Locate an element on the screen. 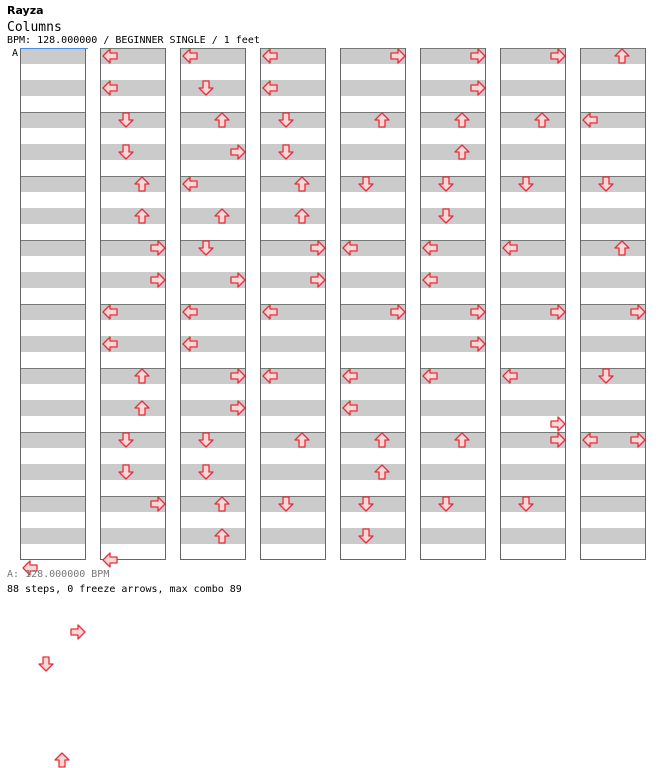 The height and width of the screenshot is (768, 672). bpm-marker-line is located at coordinates (54, 48).